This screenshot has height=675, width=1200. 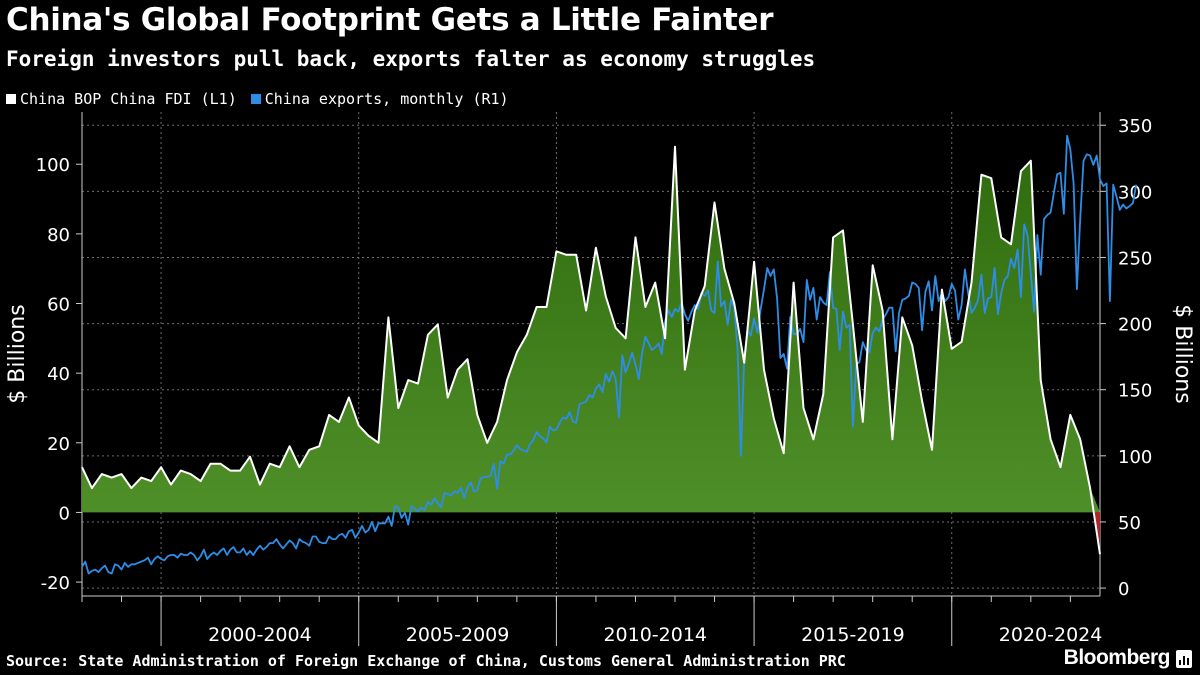 I want to click on tick-label-right-0: 0, so click(x=1123, y=589).